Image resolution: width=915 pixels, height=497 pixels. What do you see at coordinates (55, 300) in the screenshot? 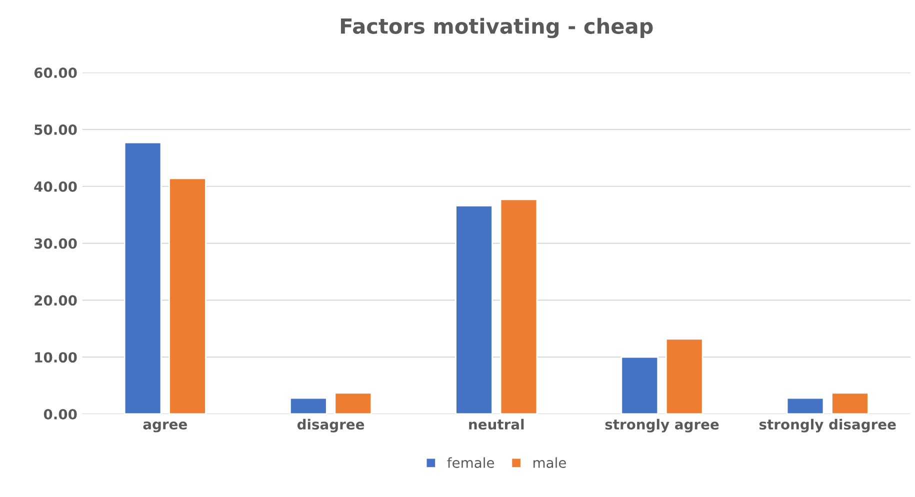
I see `y-tick-label: 20.00` at bounding box center [55, 300].